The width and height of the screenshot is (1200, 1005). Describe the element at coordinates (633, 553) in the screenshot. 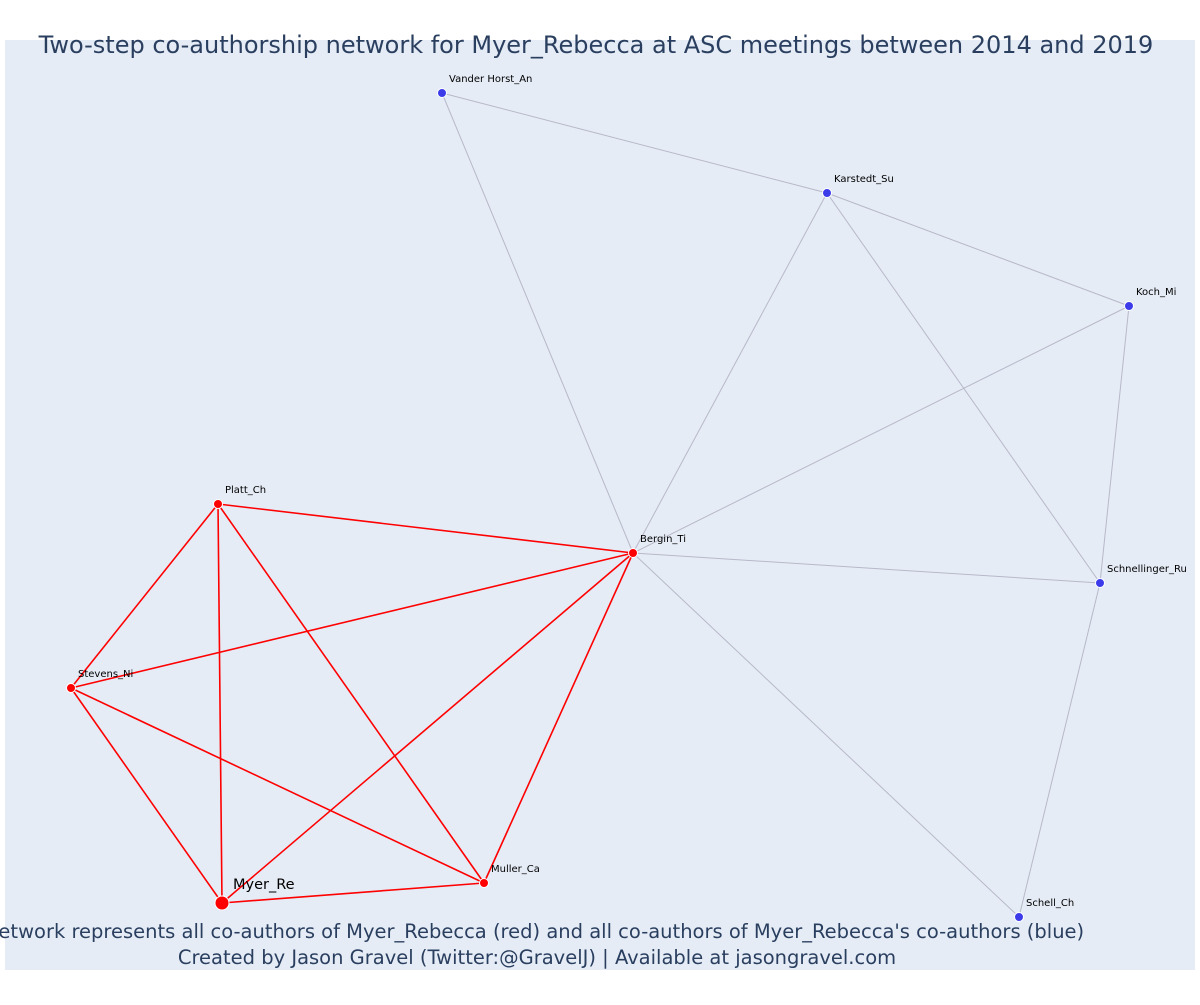

I see `node-bergin-ti` at that location.